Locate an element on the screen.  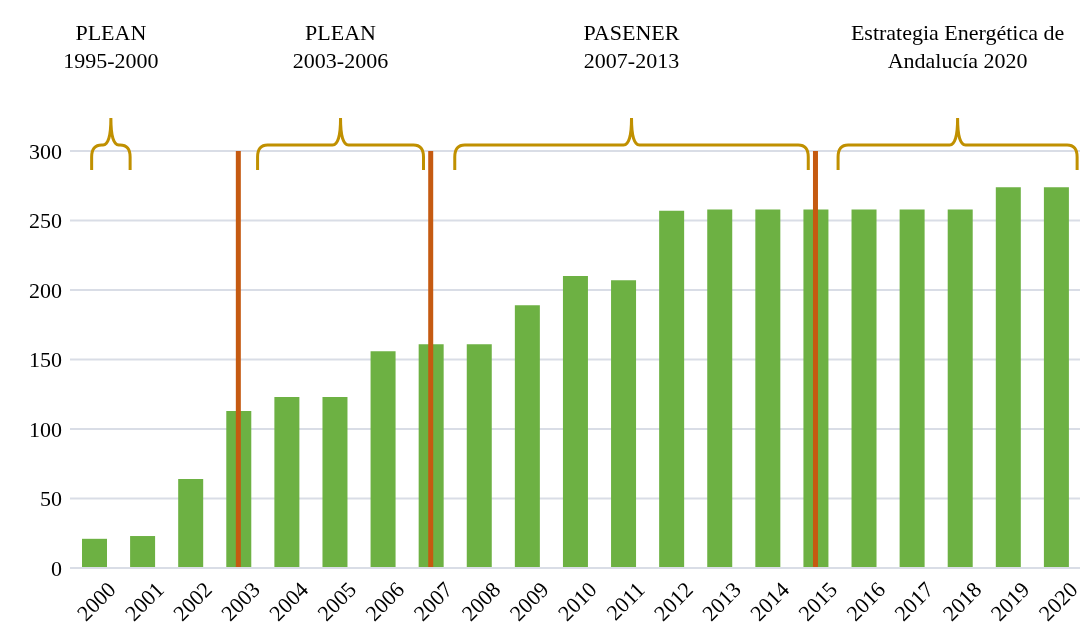
y-tick-label: 0 is located at coordinates (56, 568).